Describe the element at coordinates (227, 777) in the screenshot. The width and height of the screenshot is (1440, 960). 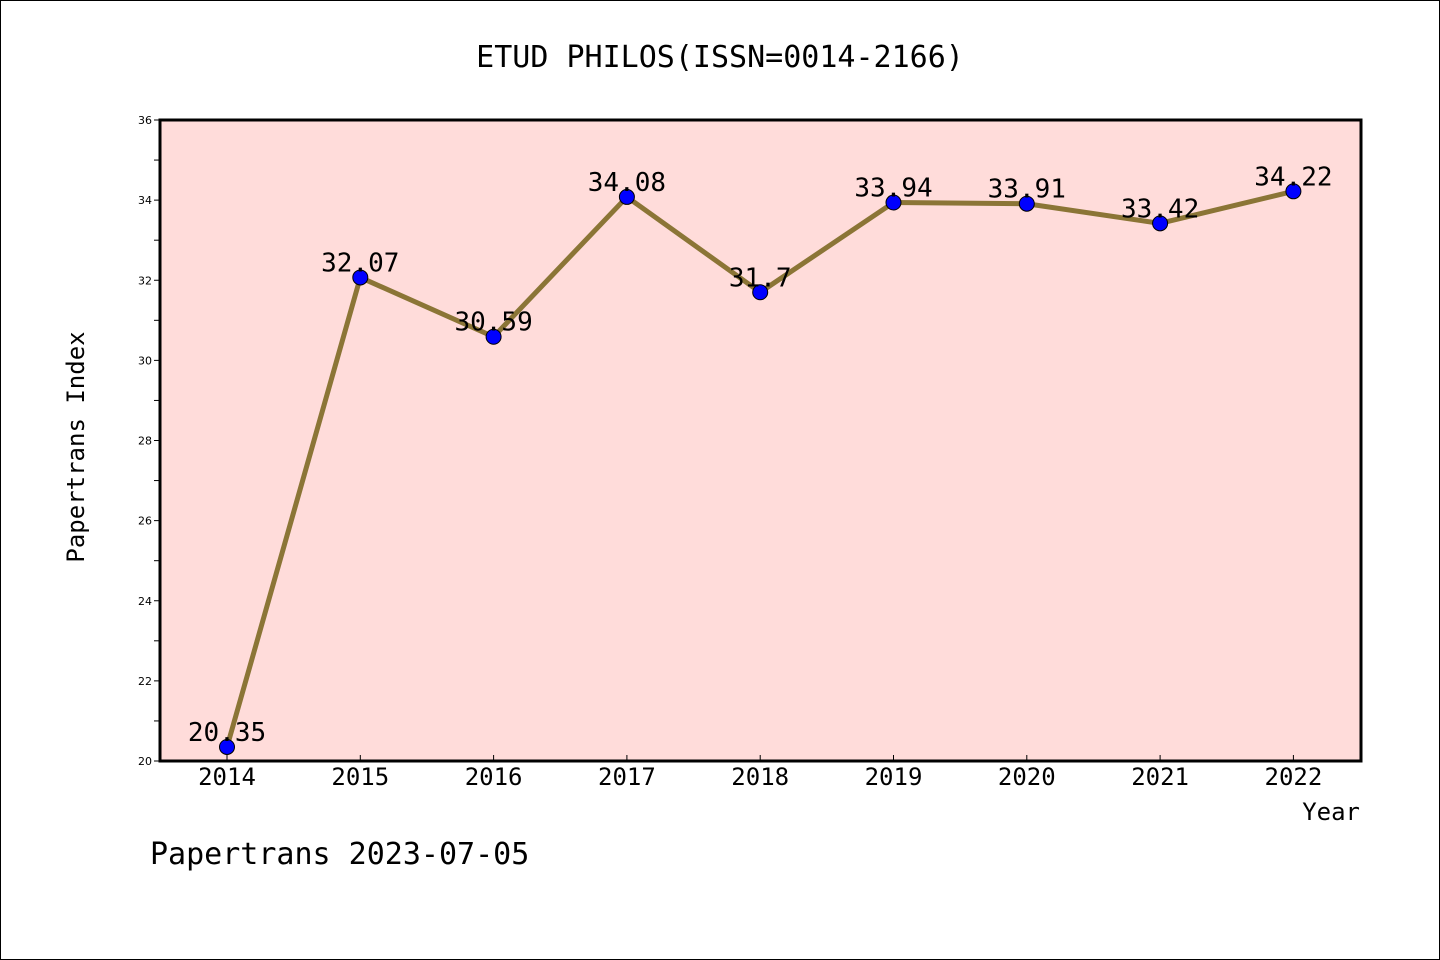
I see `x-tick-label: 2014` at that location.